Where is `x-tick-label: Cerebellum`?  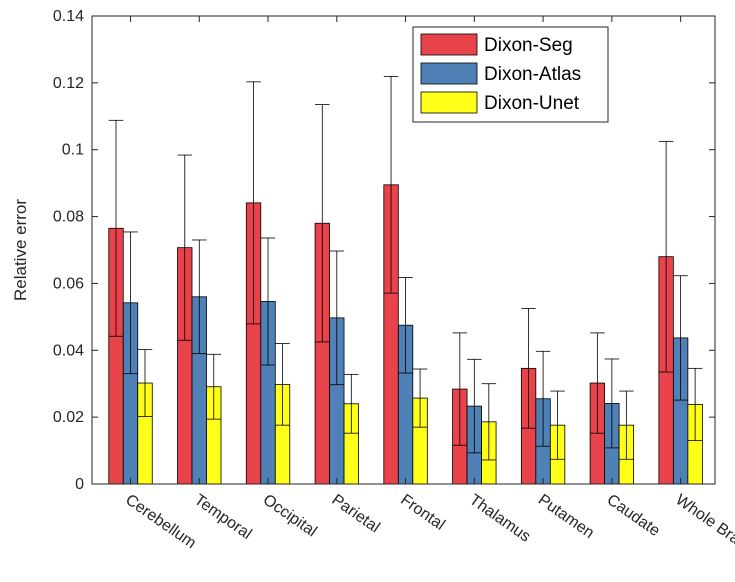
x-tick-label: Cerebellum is located at coordinates (160, 521).